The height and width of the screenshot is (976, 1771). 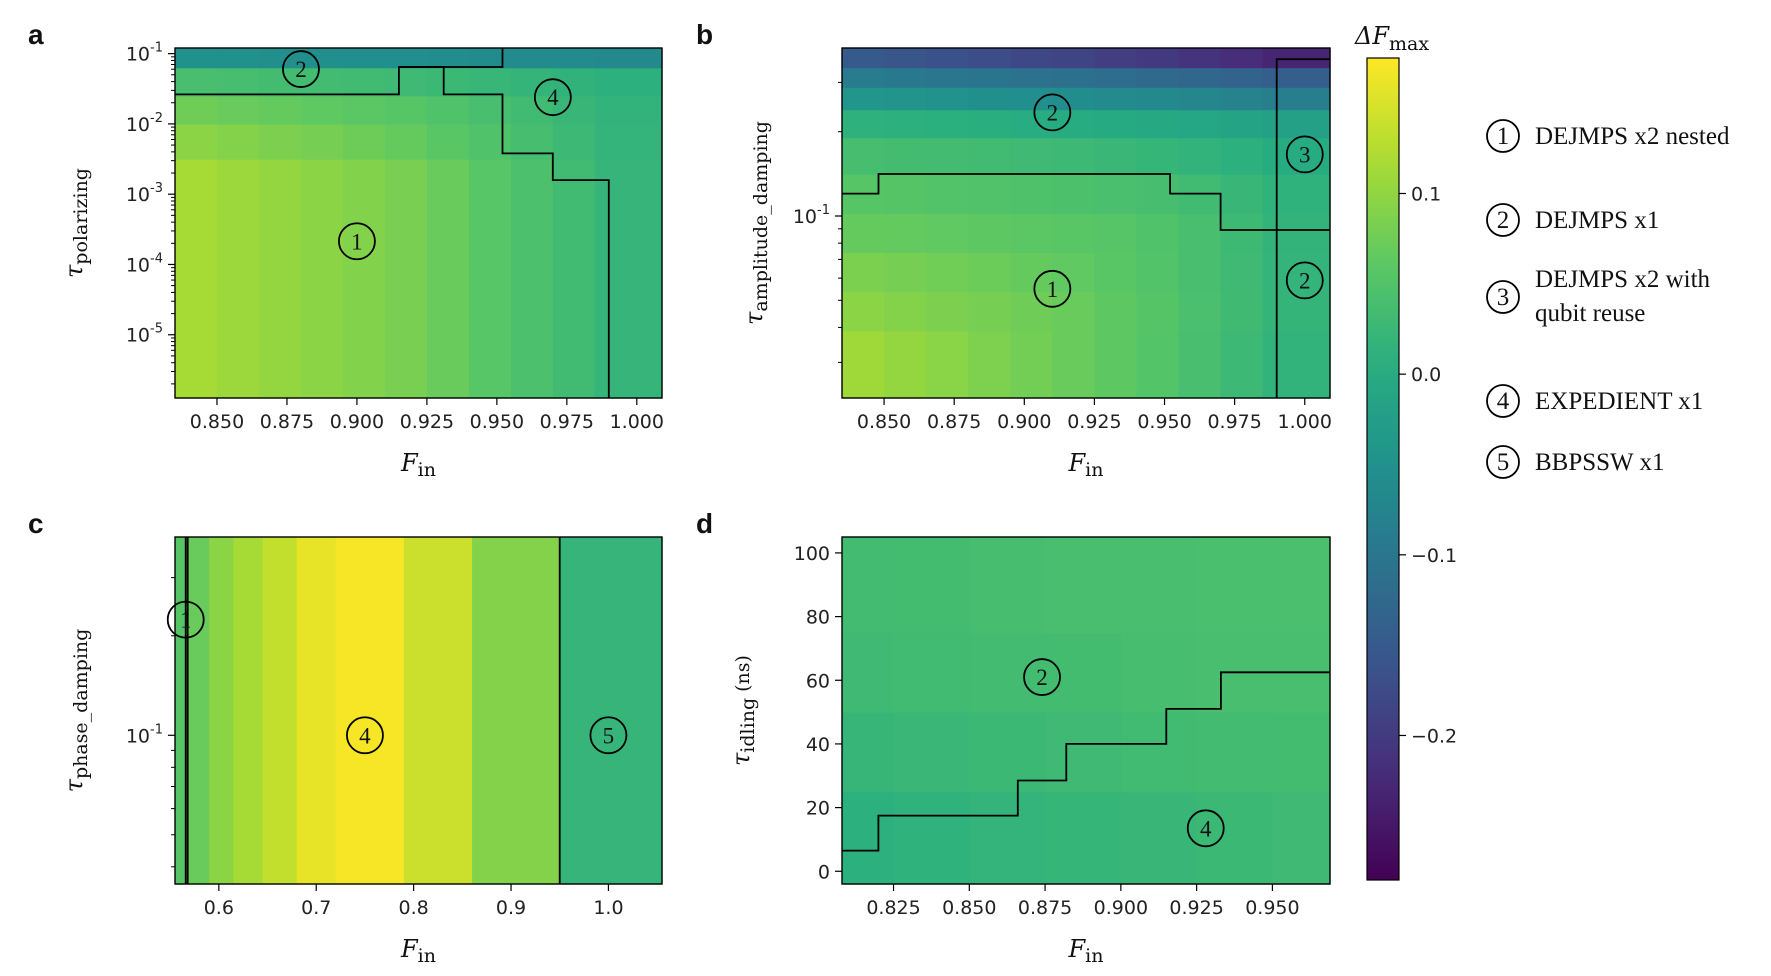 What do you see at coordinates (1383, 469) in the screenshot?
I see `colorbar-gradient` at bounding box center [1383, 469].